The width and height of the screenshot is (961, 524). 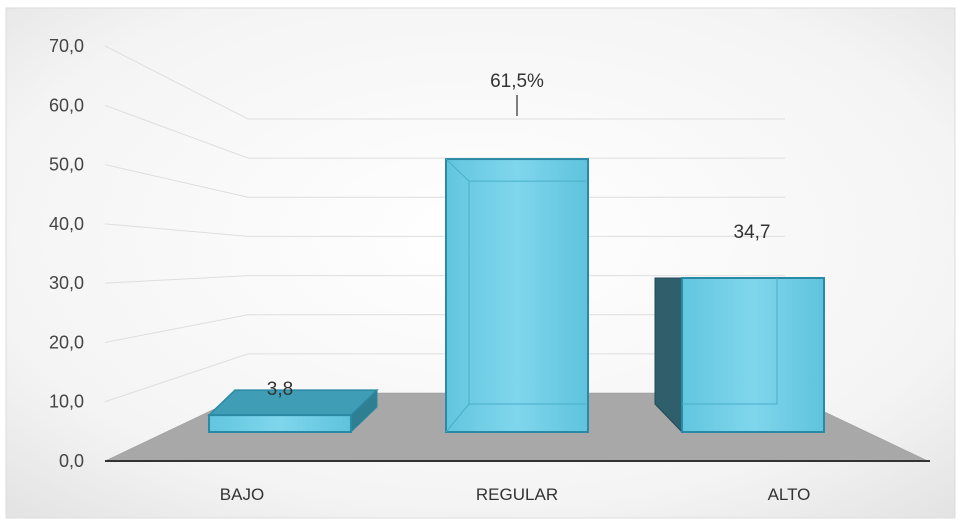 I want to click on y-tick-label: 30,0, so click(x=66, y=283).